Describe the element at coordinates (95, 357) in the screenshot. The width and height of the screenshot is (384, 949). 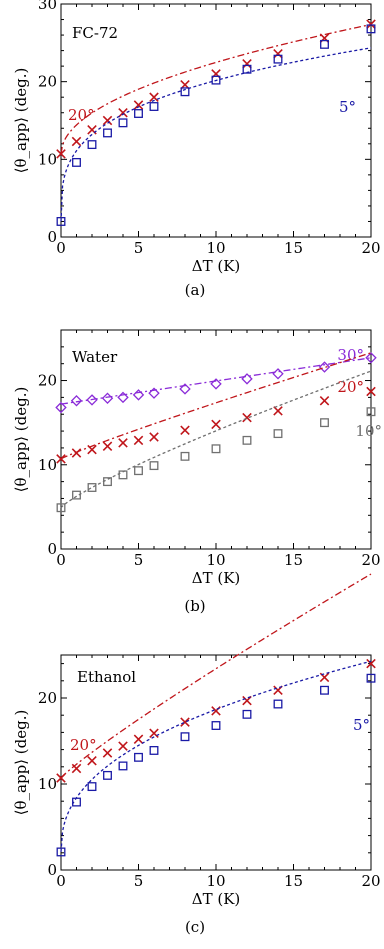
I see `fluid-label: Water` at that location.